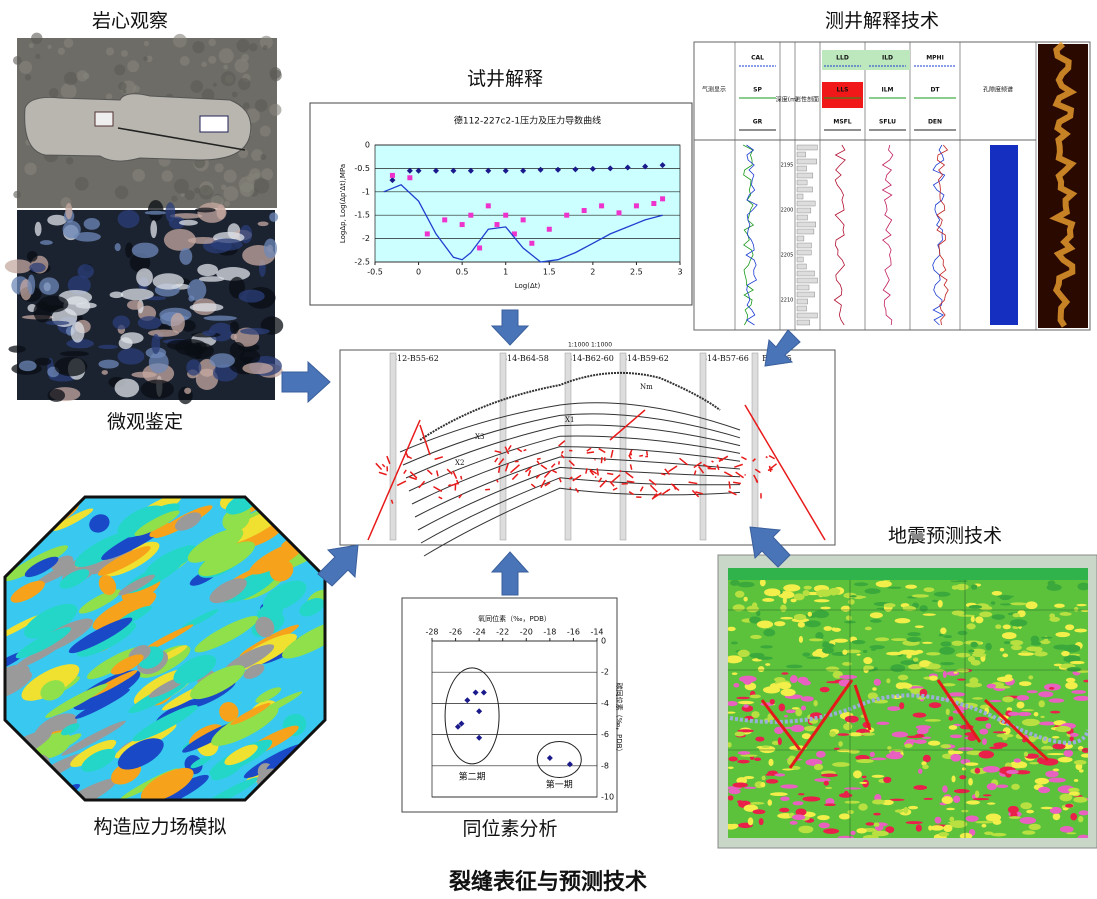 The width and height of the screenshot is (1097, 899). I want to click on seismic-label: 地震预测技术, so click(945, 536).